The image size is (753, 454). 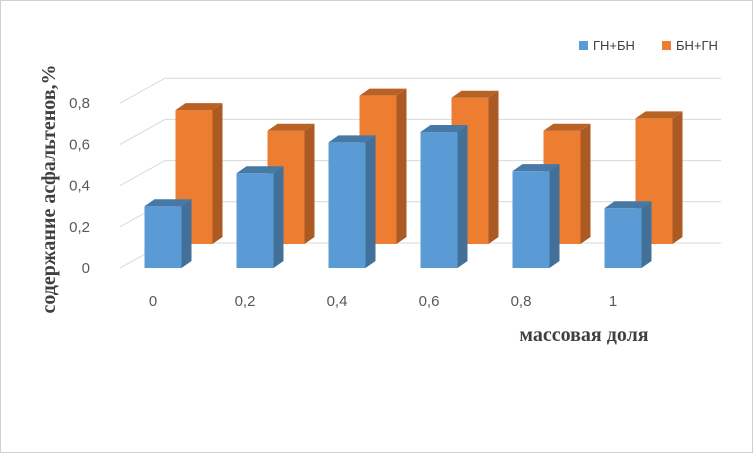 I want to click on legend-label-series-1: ГН+БН, so click(x=614, y=45).